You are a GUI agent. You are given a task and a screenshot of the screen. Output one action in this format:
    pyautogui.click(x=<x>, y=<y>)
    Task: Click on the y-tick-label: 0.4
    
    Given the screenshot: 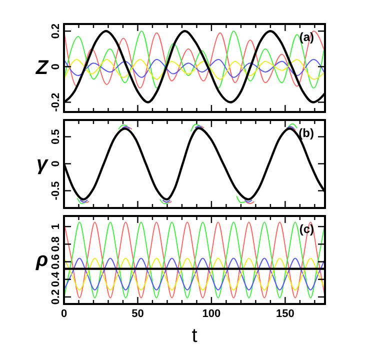 What is the action you would take?
    pyautogui.click(x=56, y=279)
    